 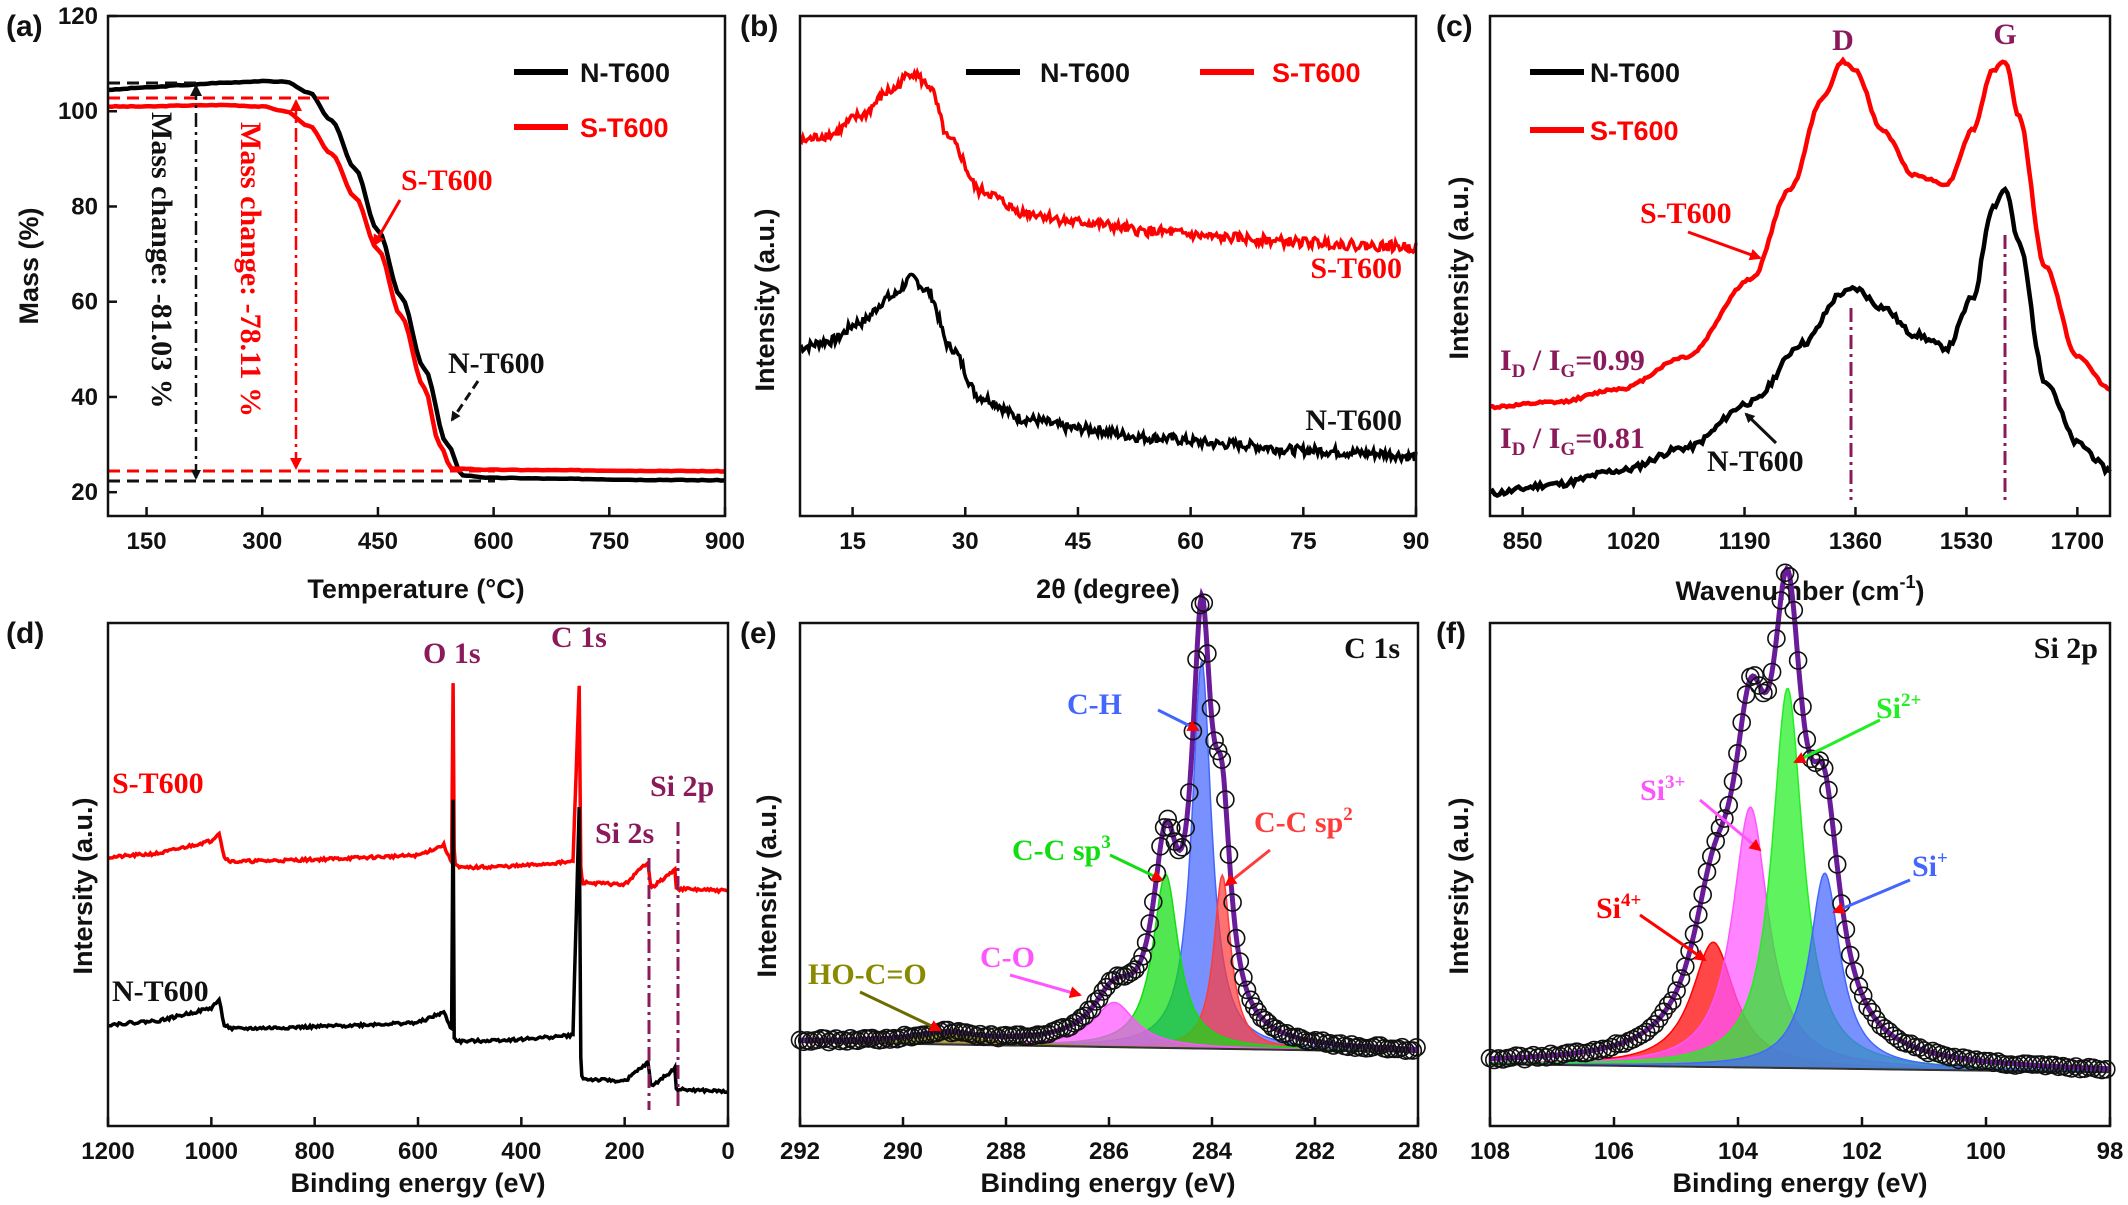 What do you see at coordinates (1416, 541) in the screenshot?
I see `panel-b-x-tick-label: 90` at bounding box center [1416, 541].